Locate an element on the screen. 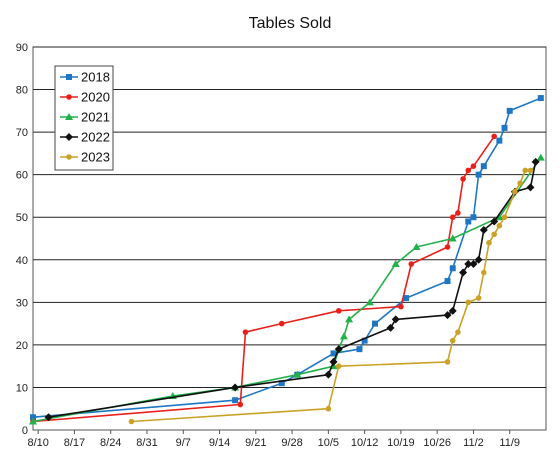  legend-item-2021: 2021 is located at coordinates (85, 117).